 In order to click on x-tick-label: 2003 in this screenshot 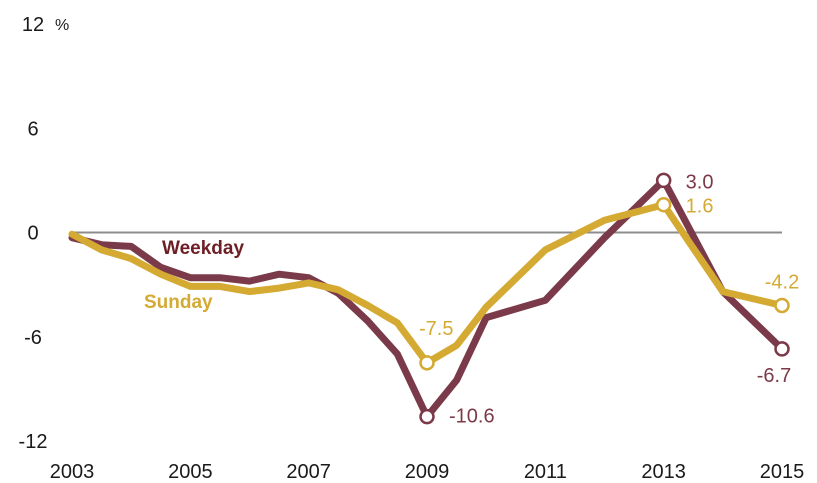, I will do `click(72, 472)`.